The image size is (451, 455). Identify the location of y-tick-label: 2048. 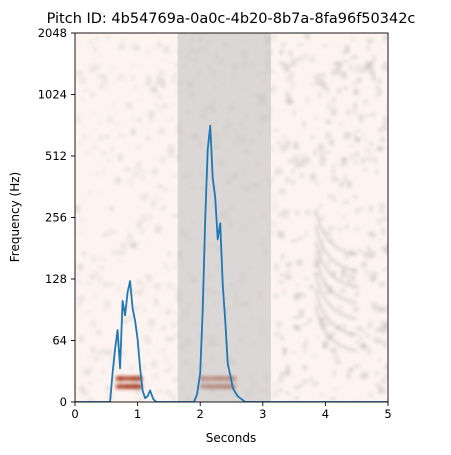
(52, 33).